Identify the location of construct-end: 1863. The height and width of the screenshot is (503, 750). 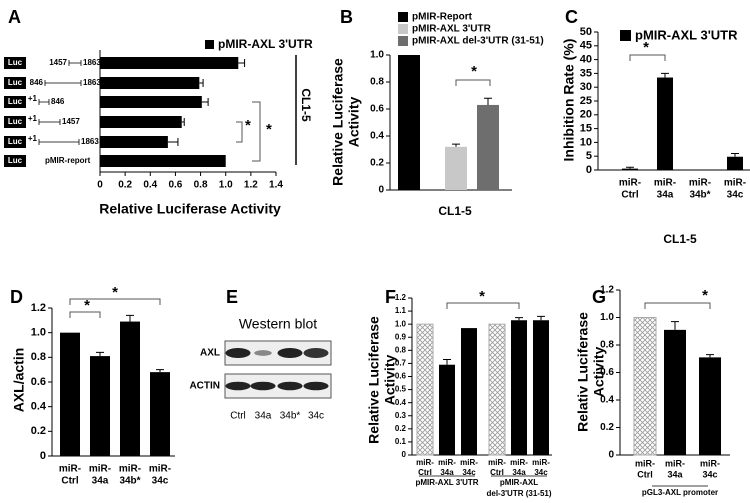
(92, 62).